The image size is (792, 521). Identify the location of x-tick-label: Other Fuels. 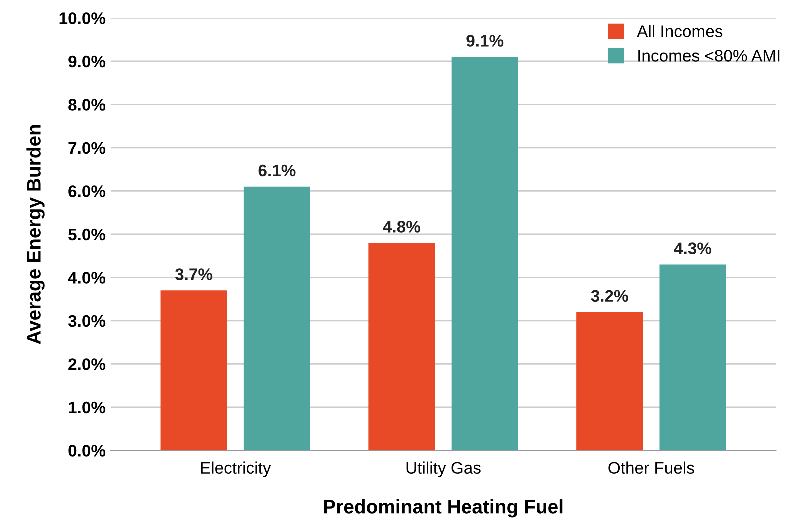
(651, 468).